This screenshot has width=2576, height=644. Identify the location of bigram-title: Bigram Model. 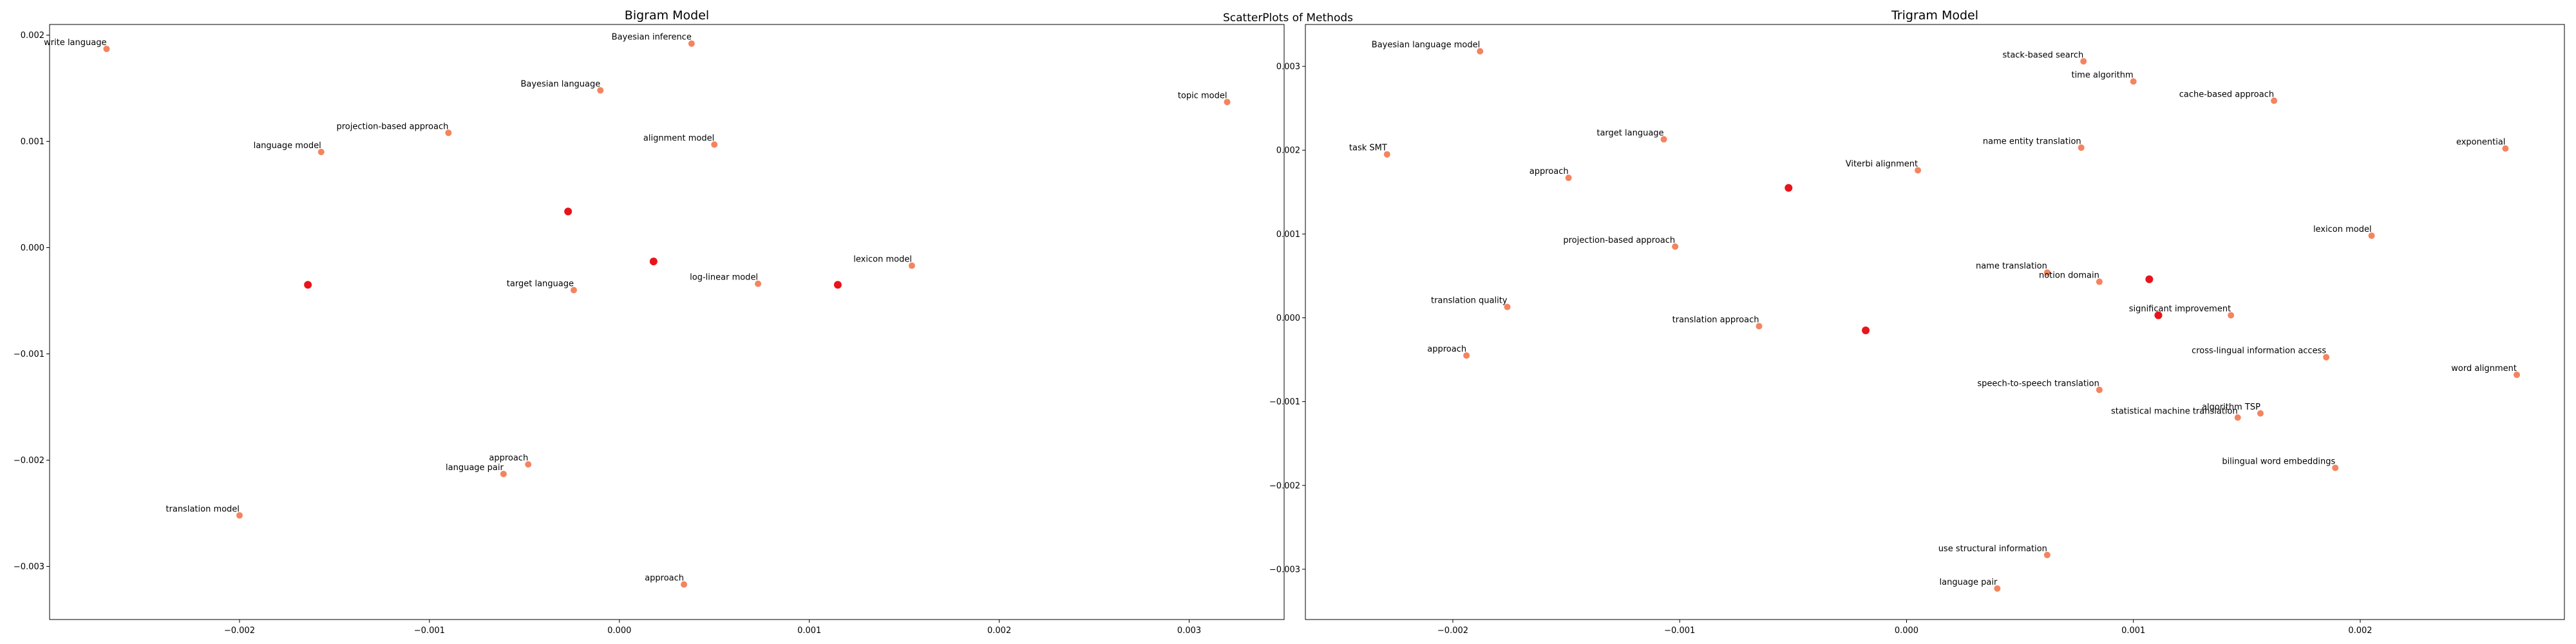
(667, 15).